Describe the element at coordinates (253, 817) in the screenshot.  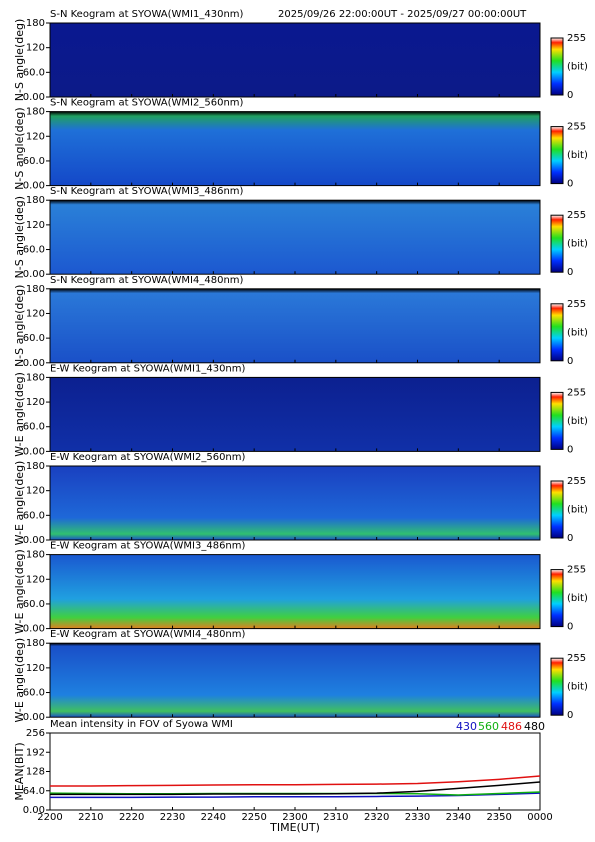
I see `x-tick-label: 2250` at that location.